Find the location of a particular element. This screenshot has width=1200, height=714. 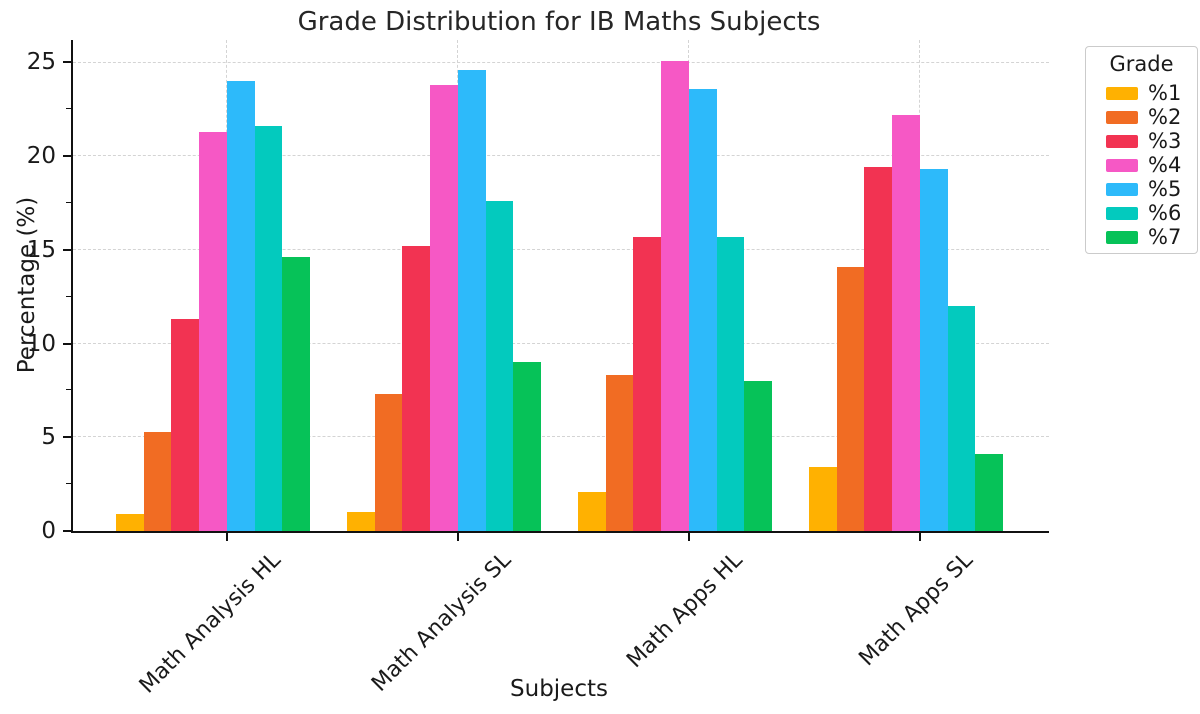

x-tick-math-analysis-sl is located at coordinates (458, 537).